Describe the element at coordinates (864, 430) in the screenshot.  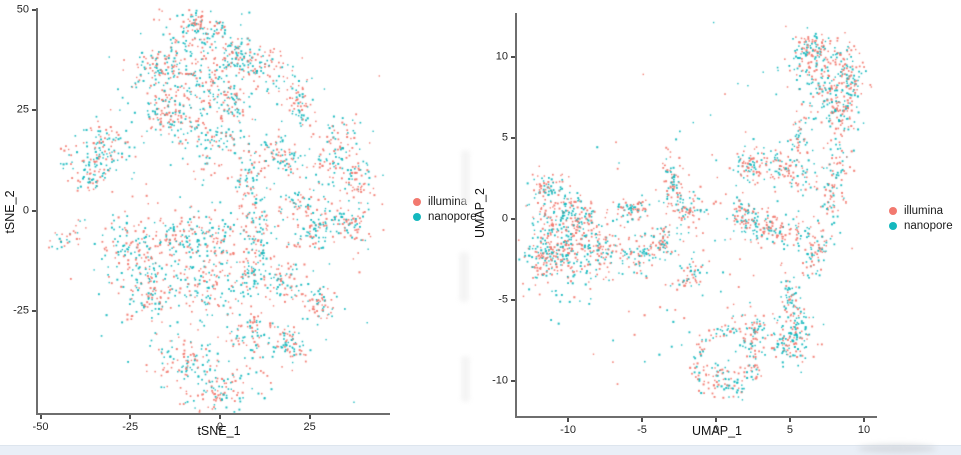
I see `x-tick-label: 10` at that location.